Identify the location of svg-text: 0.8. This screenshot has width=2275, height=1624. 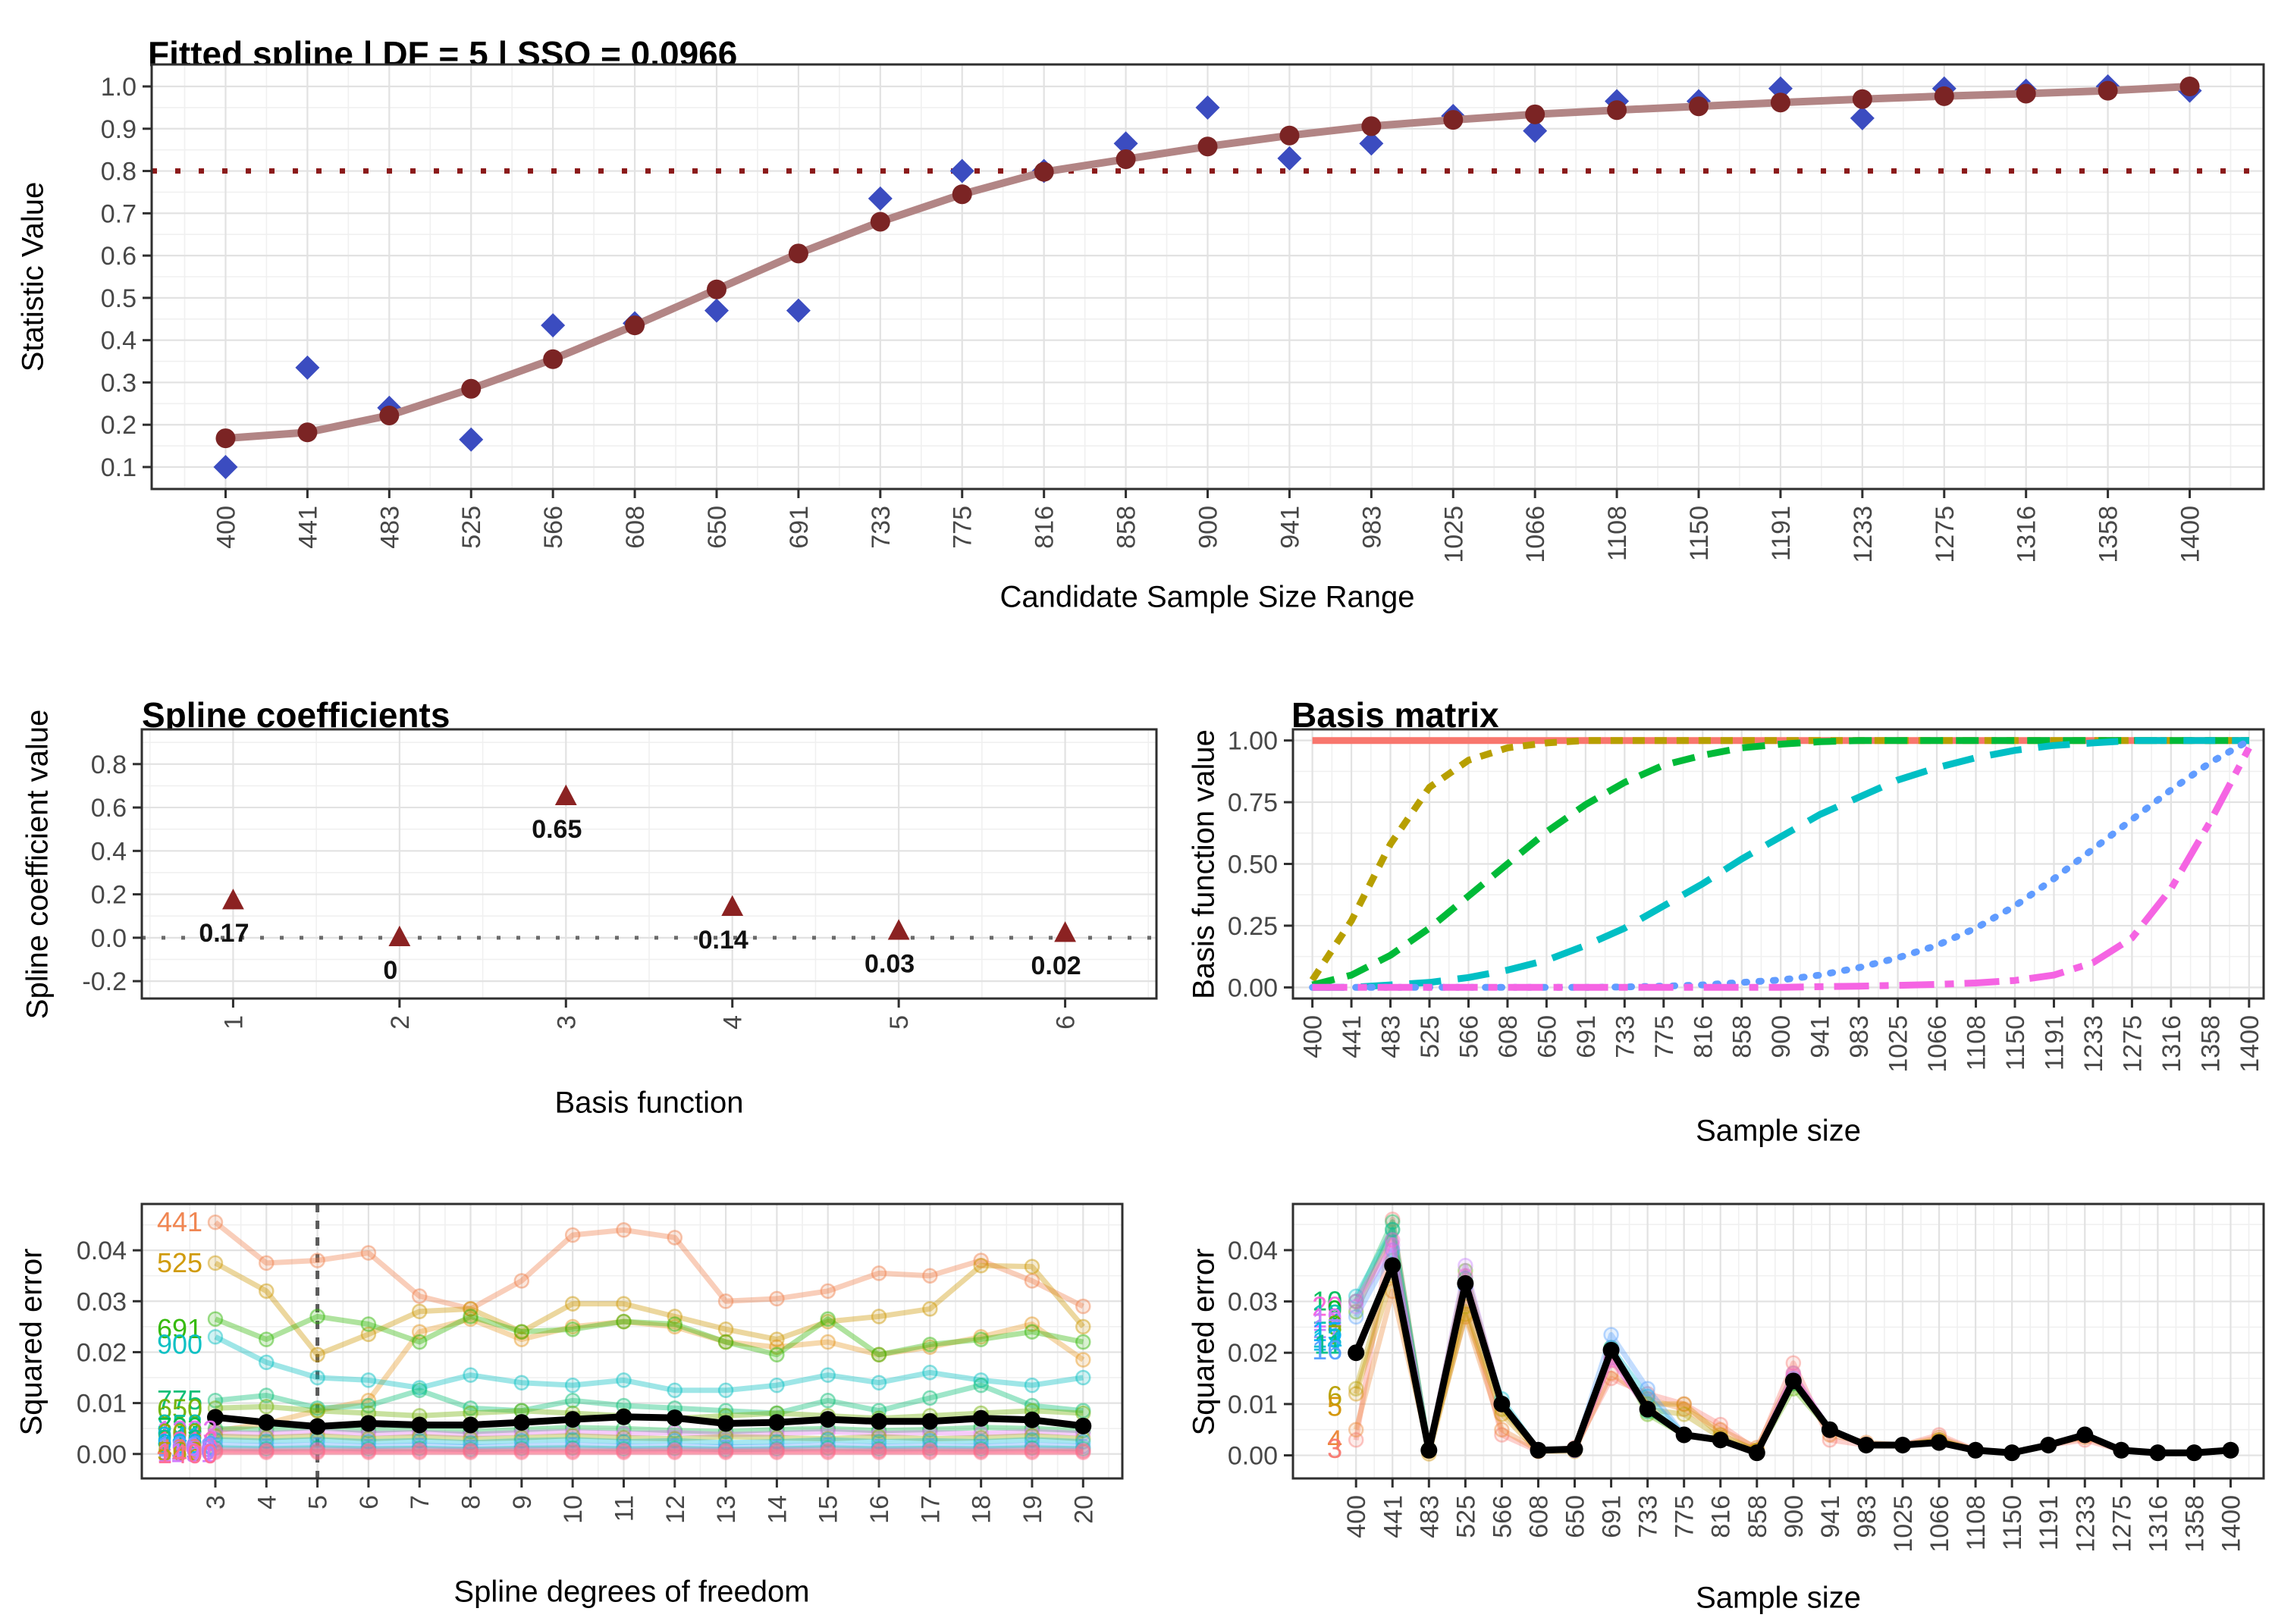
(118, 172).